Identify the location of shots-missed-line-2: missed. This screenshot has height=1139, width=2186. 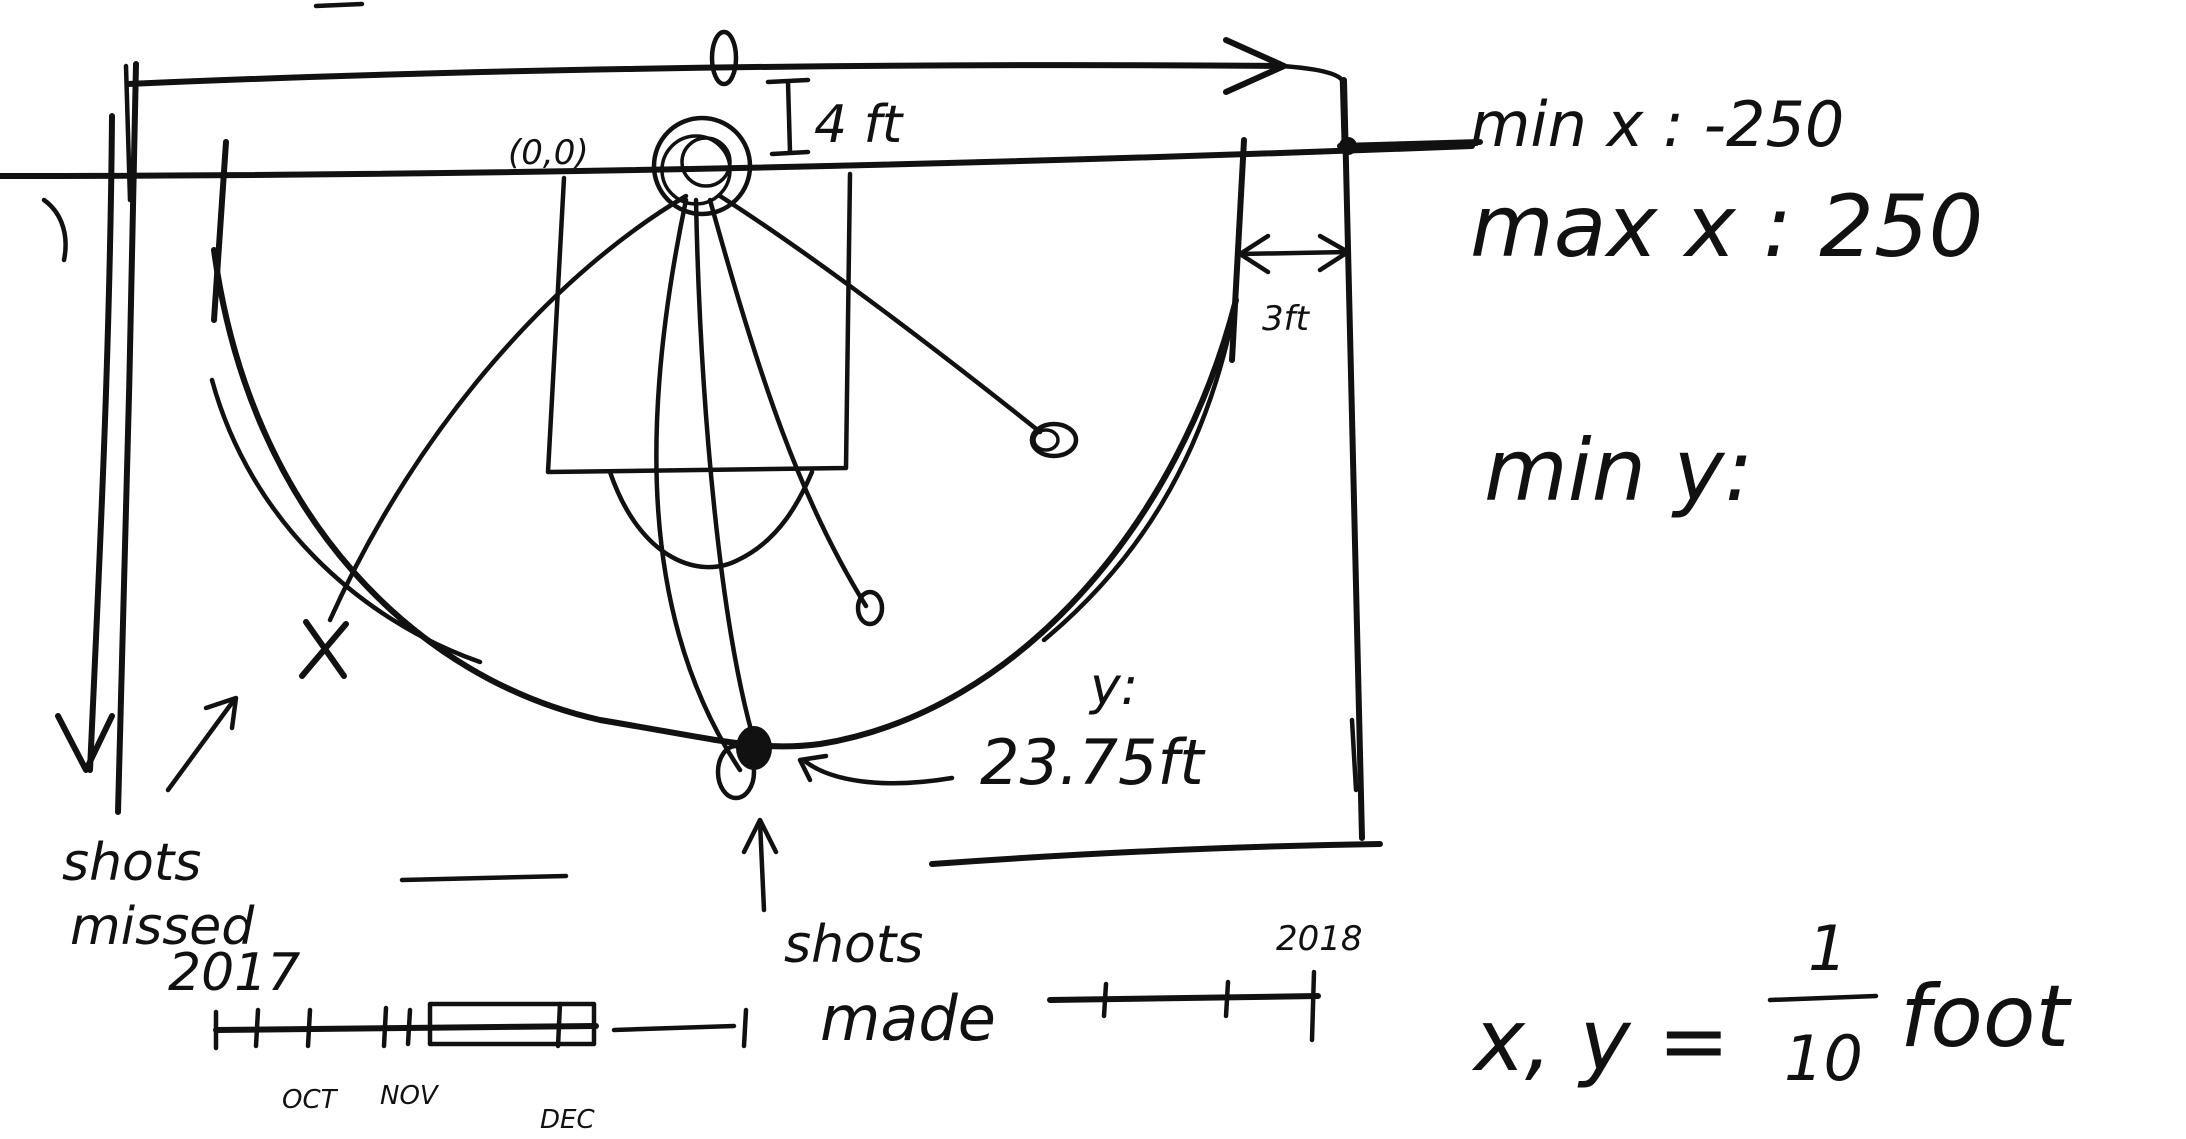
(162, 927).